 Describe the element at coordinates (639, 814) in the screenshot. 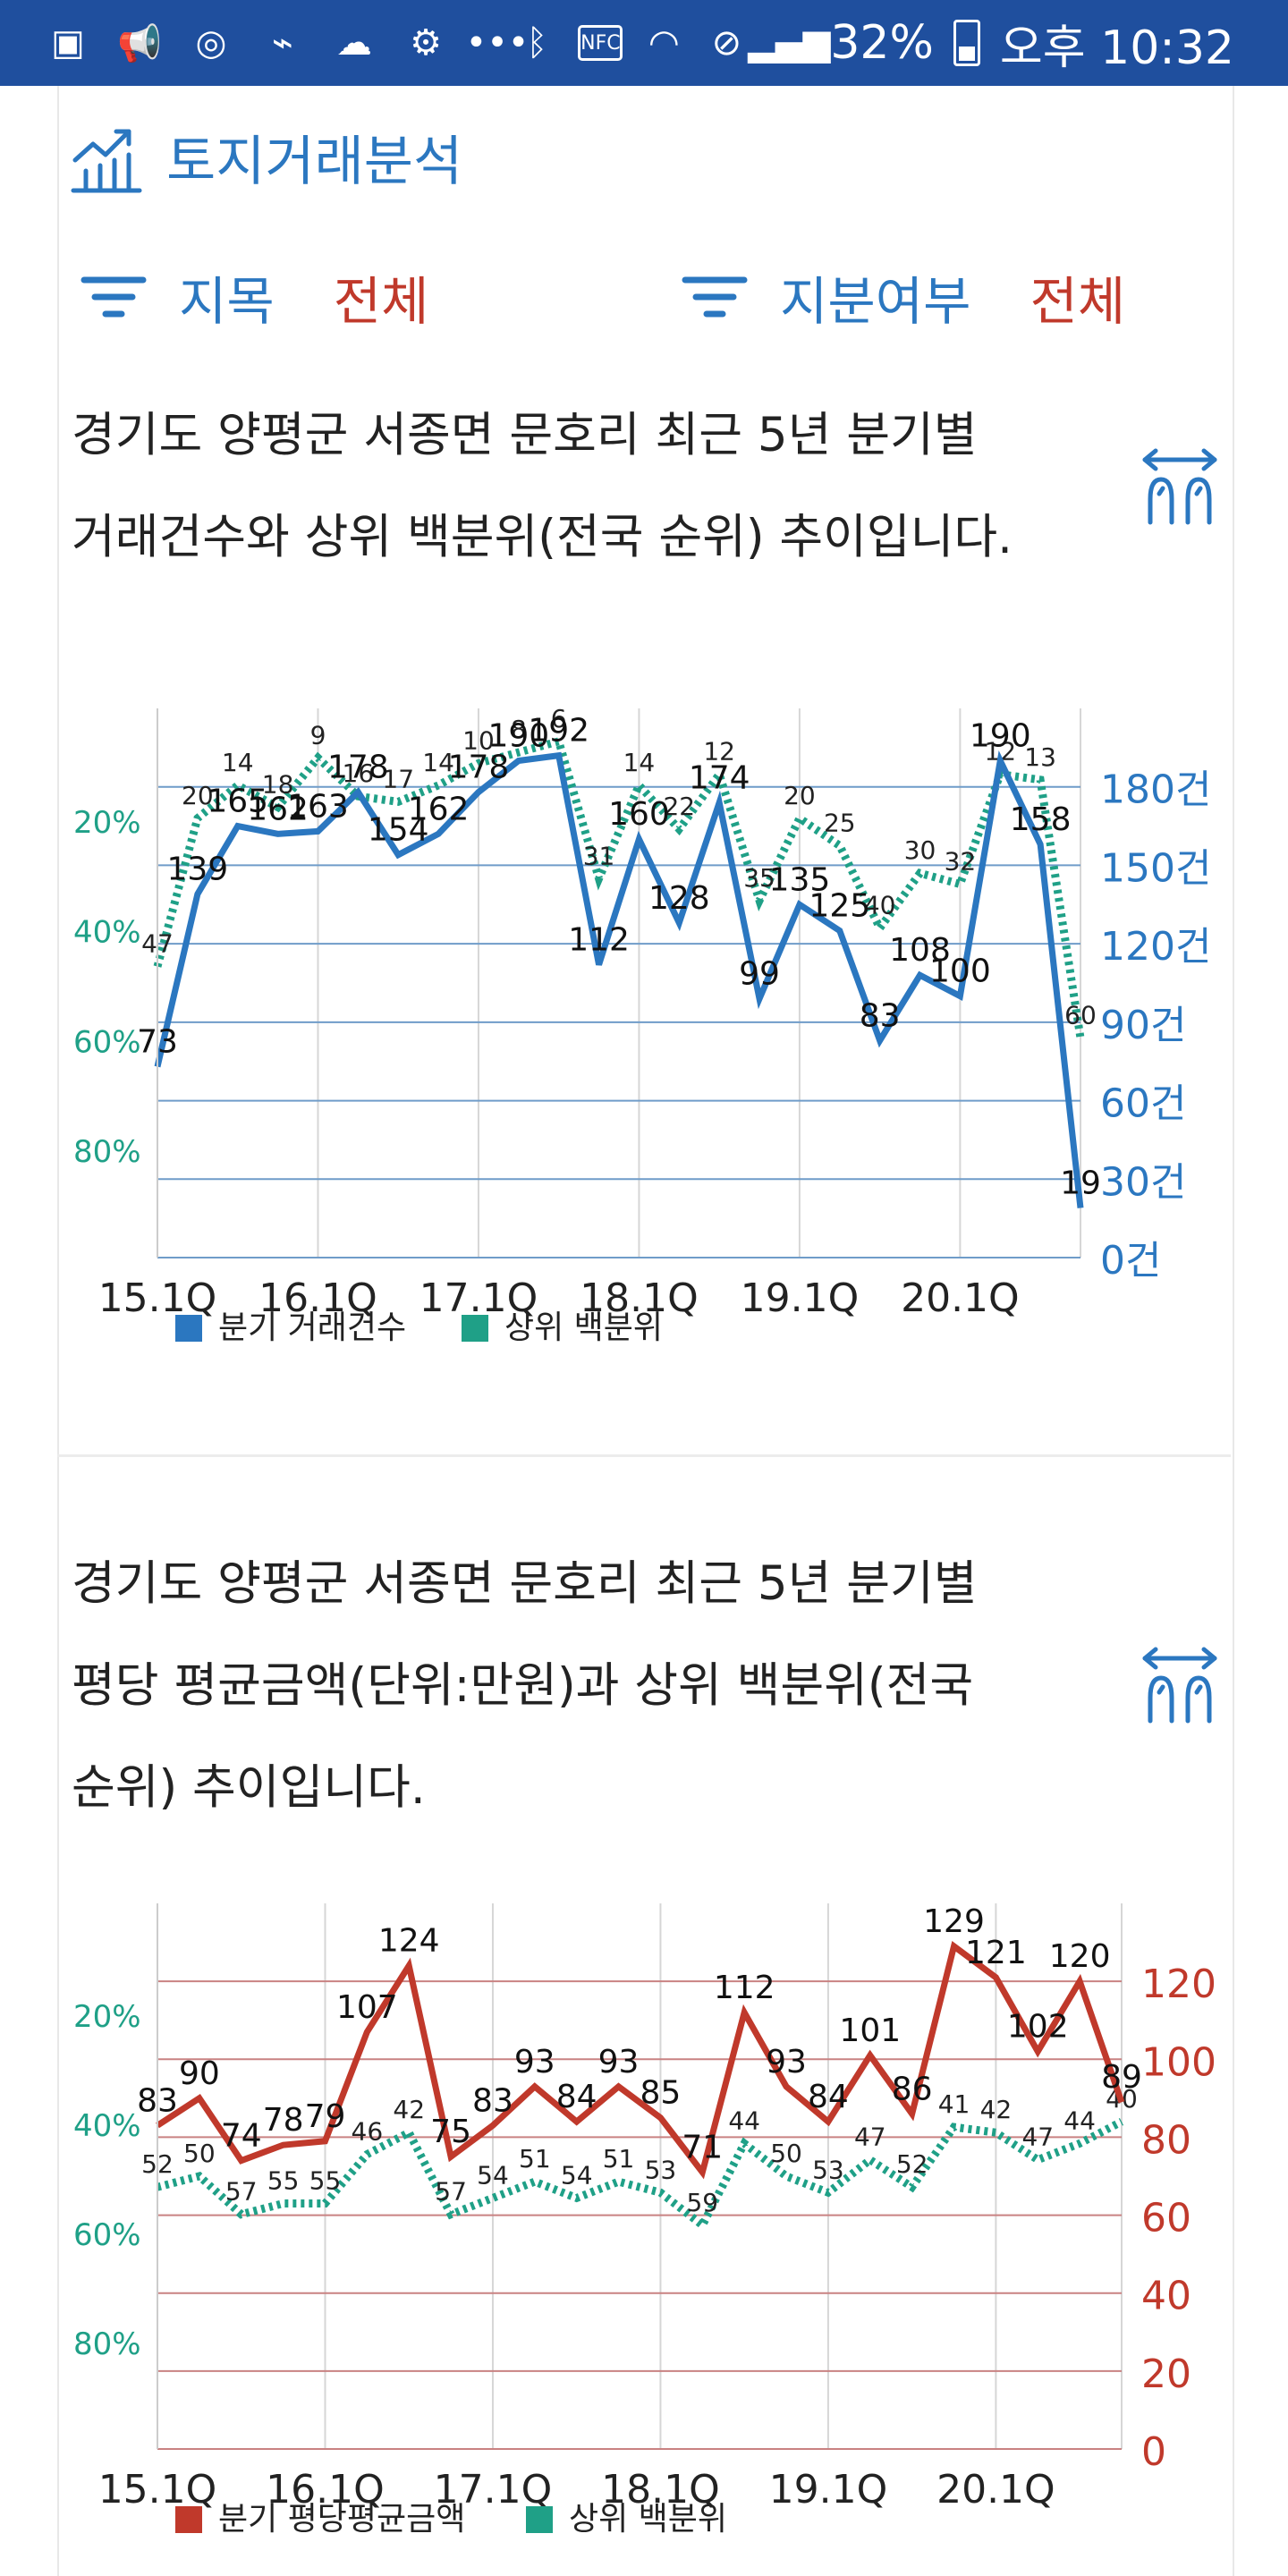

I see `data-label-main: 160` at that location.